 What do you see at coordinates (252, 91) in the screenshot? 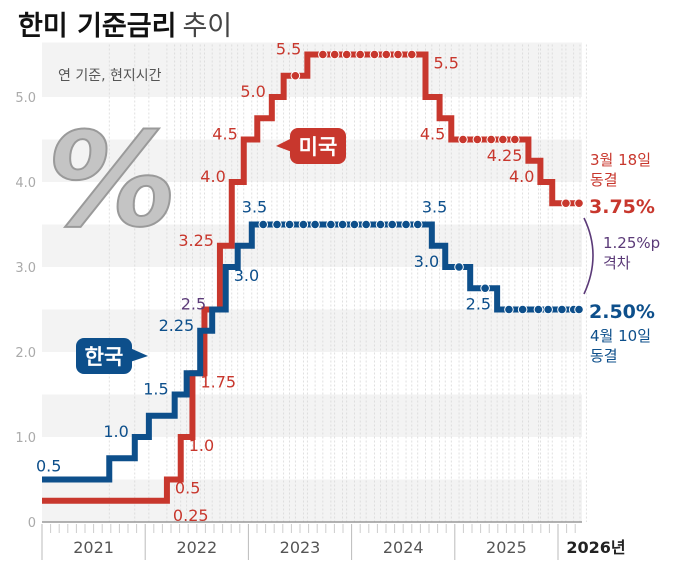
I see `rate-label: 5.0` at bounding box center [252, 91].